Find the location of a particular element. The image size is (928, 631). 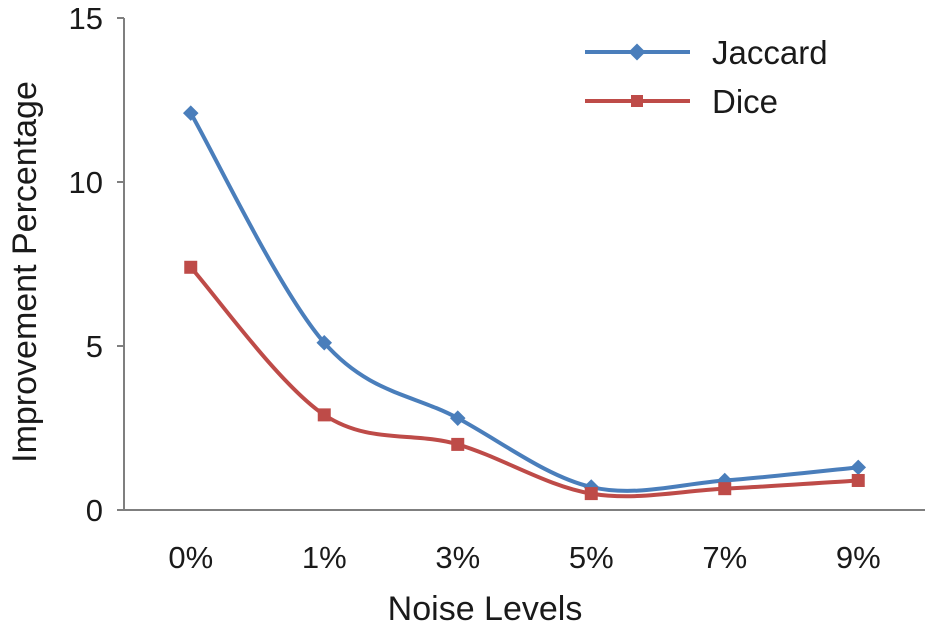

x-tick-label: 7% is located at coordinates (724, 557).